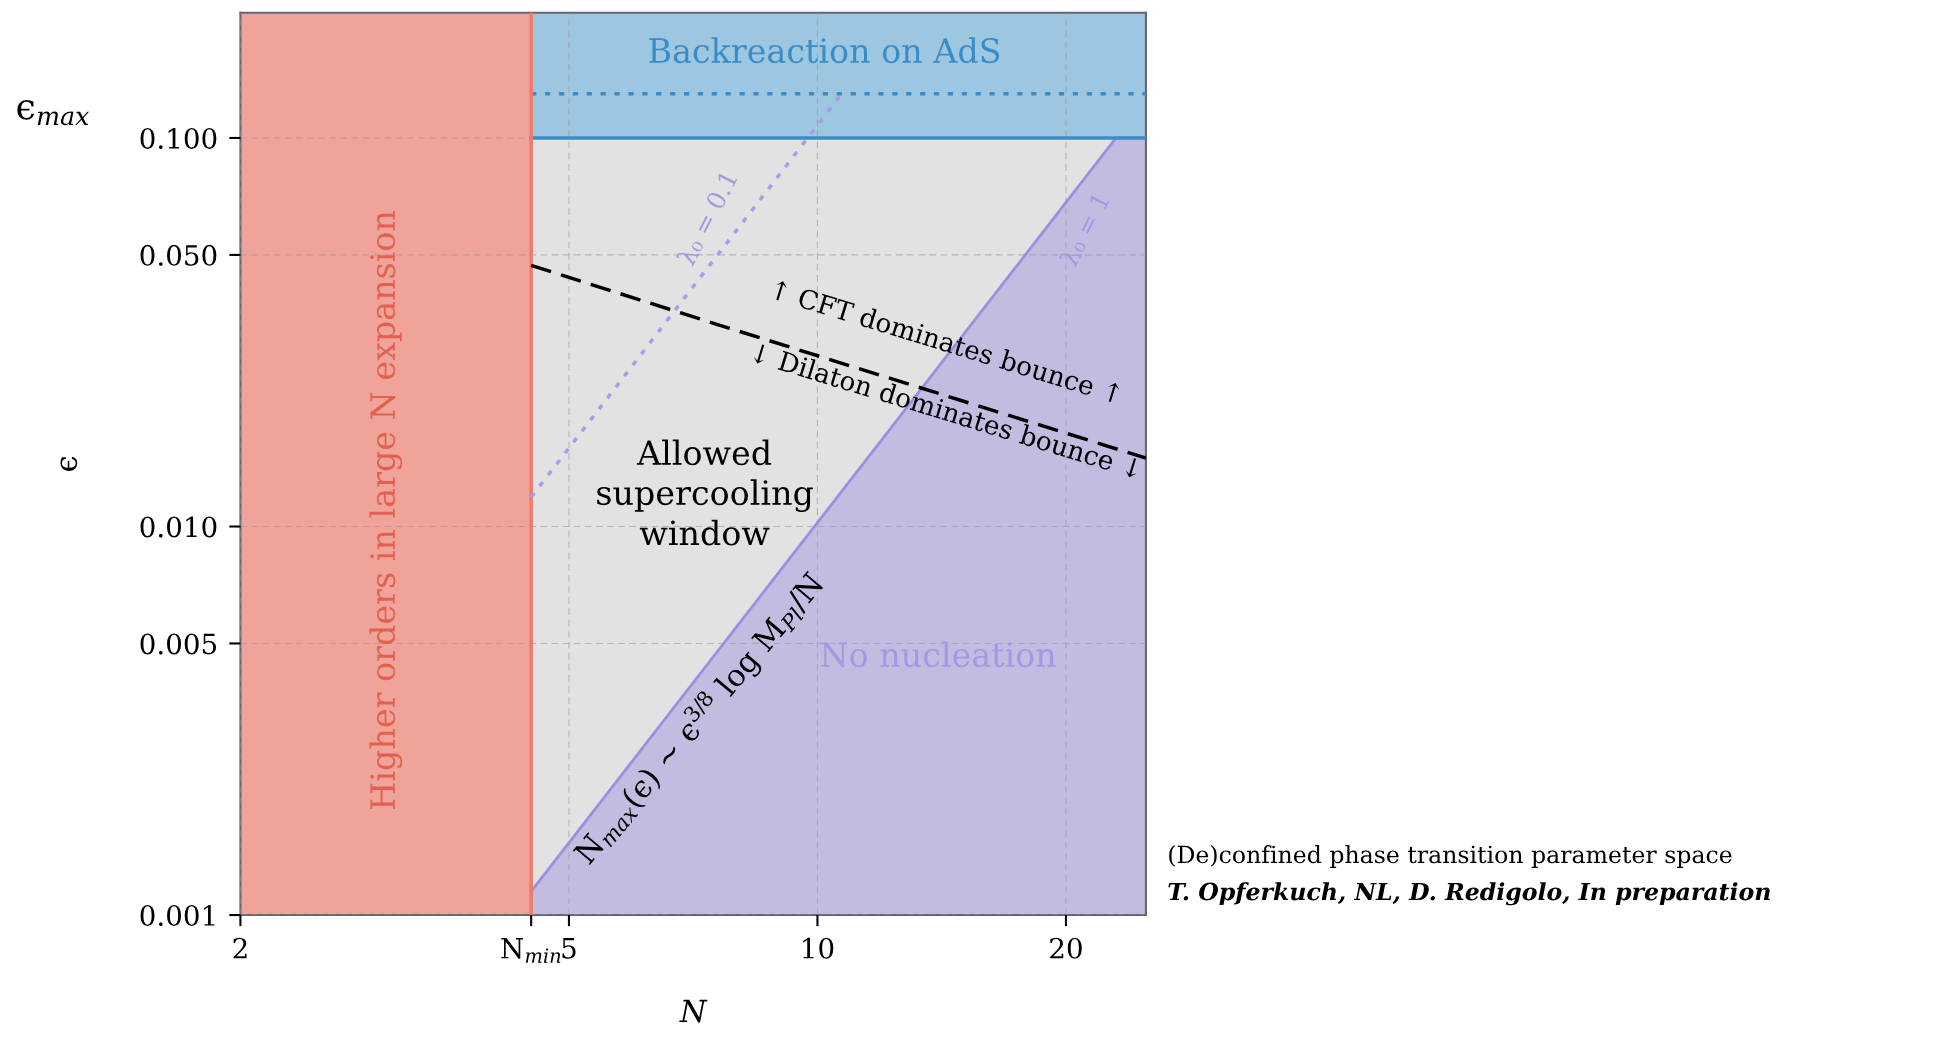  Describe the element at coordinates (698, 718) in the screenshot. I see `annotation: N$_{max}$(ϵ) ∼ ϵ$^{3/8}$ log M$_{Pl}$/N` at that location.